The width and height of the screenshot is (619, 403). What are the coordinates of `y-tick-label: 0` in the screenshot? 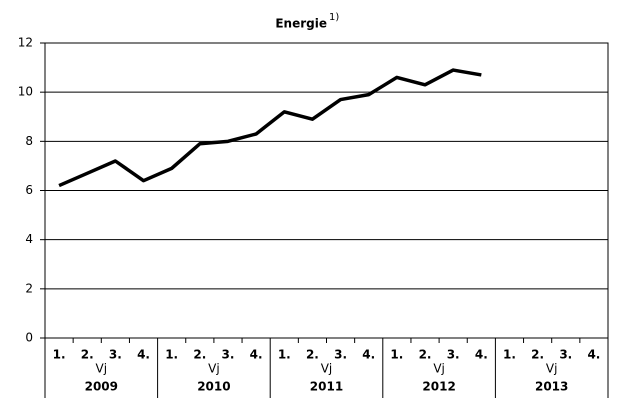 It's located at (29, 338).